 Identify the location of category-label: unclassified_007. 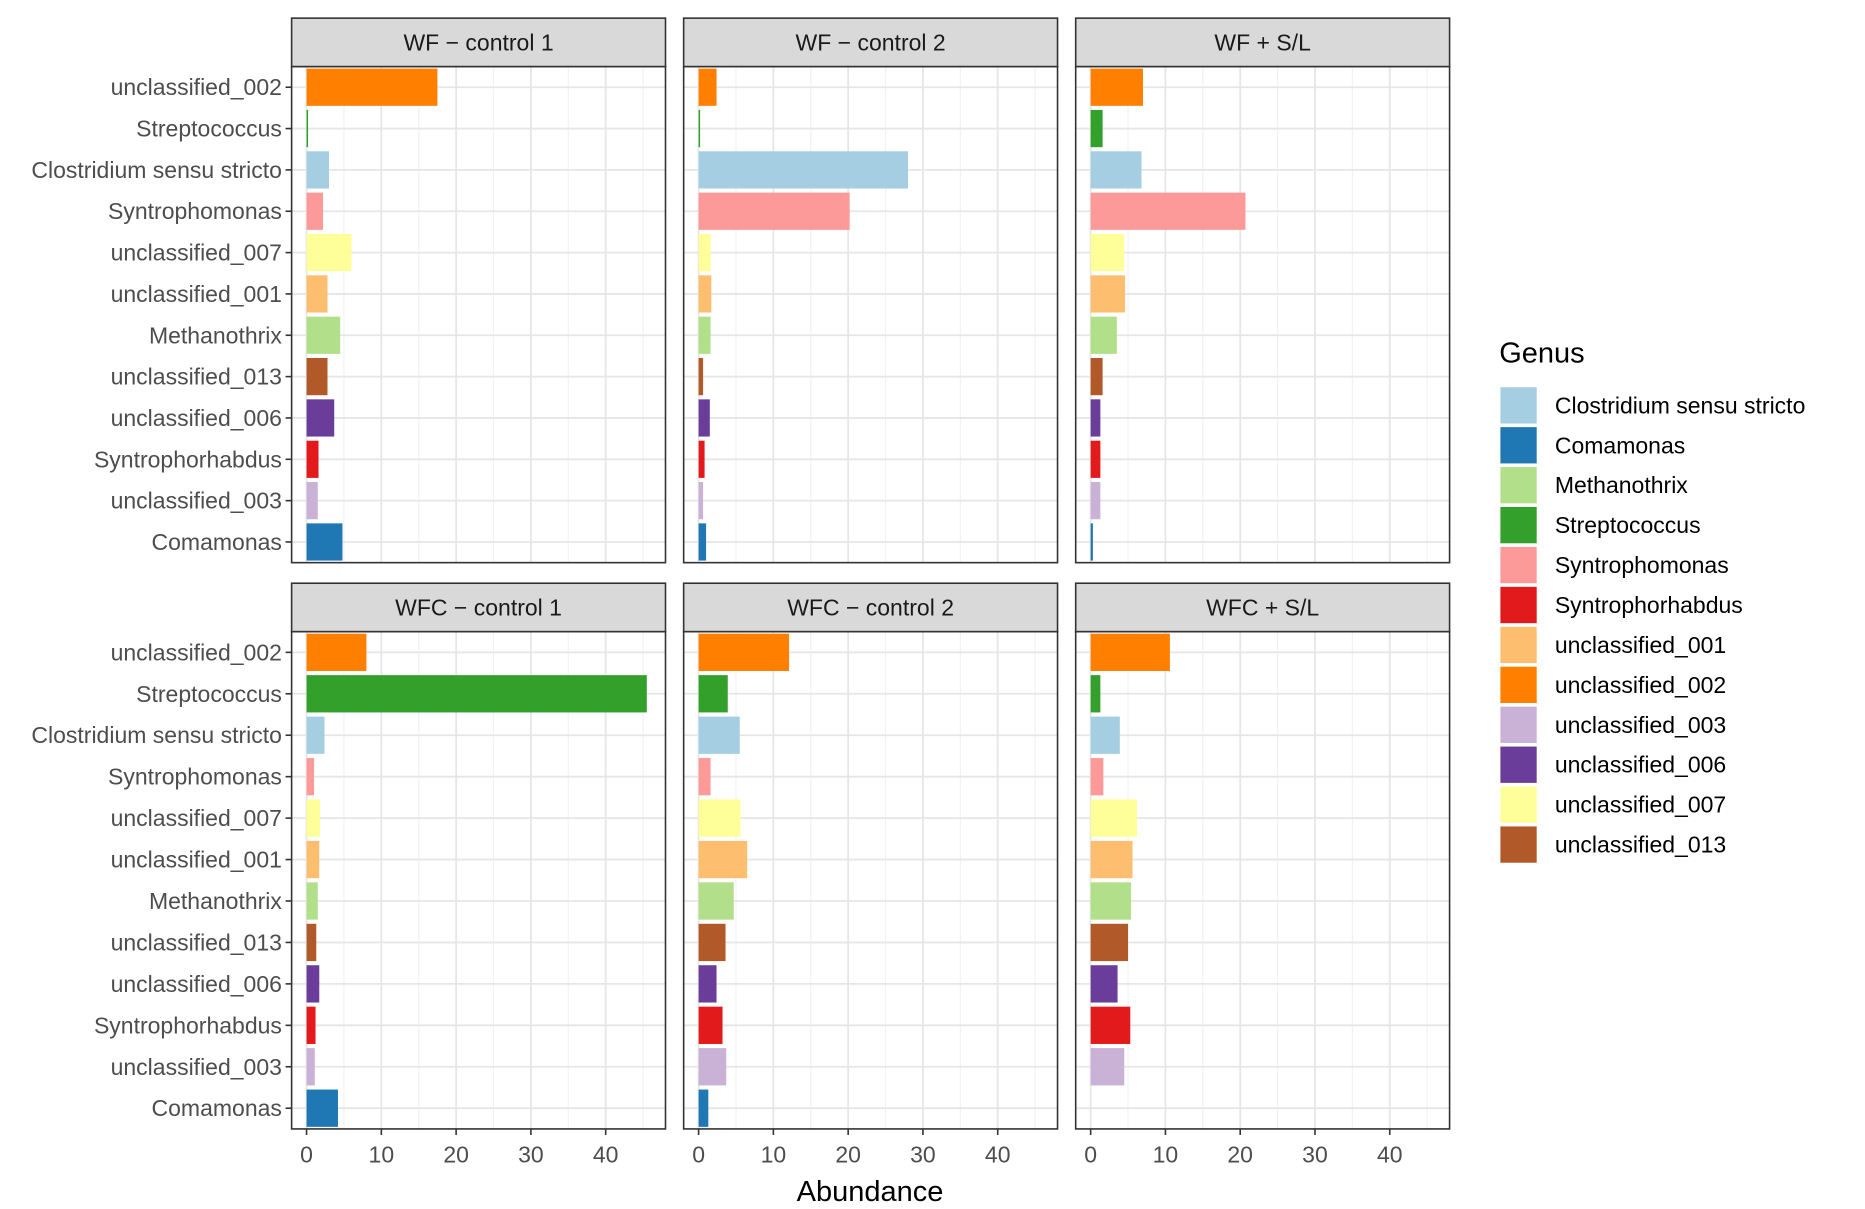
(196, 253).